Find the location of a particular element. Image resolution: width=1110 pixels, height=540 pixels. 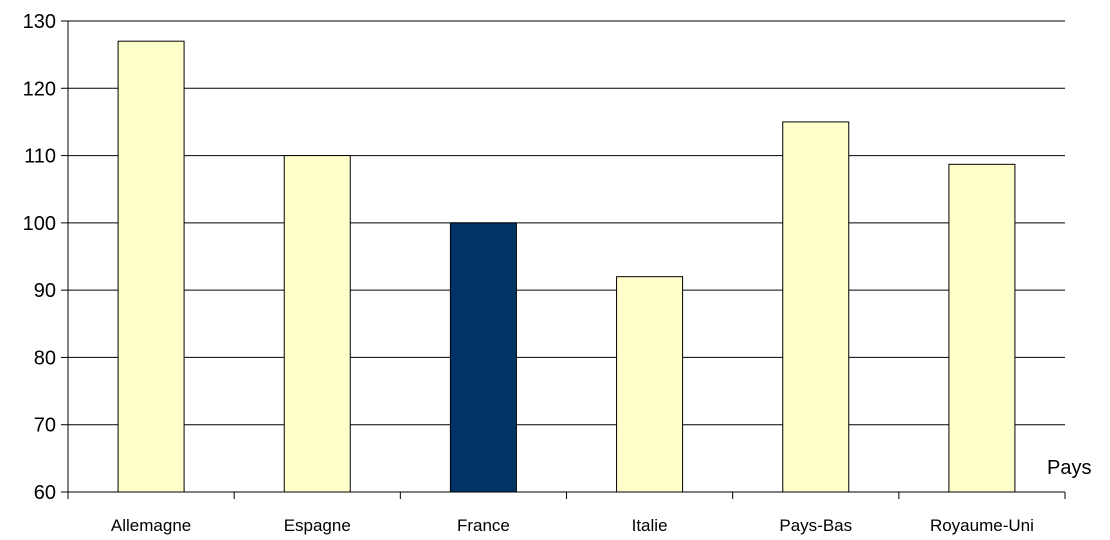

x-tick-label: Royaume-Uni is located at coordinates (982, 525).